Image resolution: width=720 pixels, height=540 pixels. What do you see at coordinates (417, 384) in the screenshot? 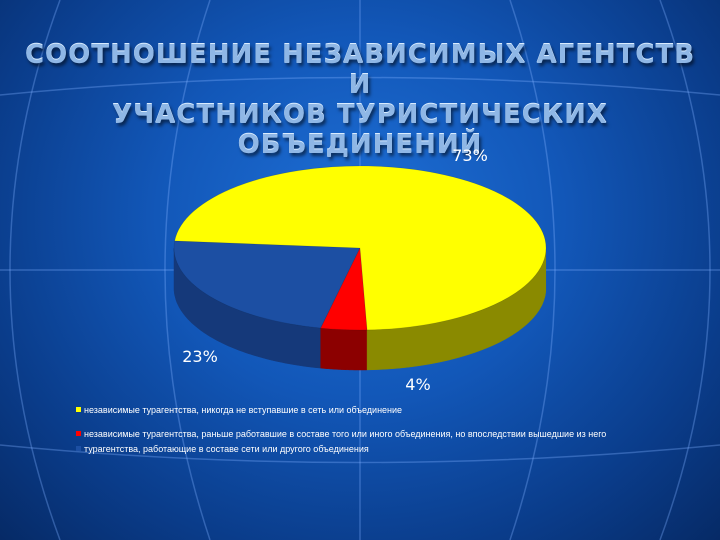
I see `data-label-1: 4%` at bounding box center [417, 384].